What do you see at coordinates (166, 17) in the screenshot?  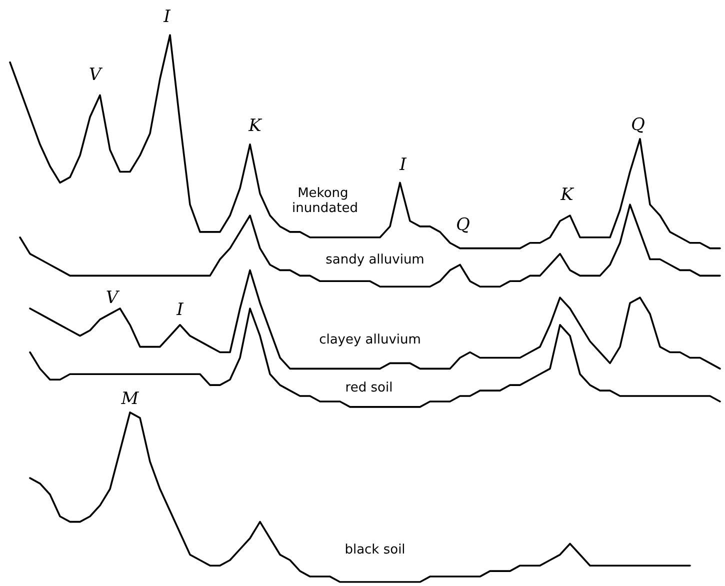 I see `text: I` at bounding box center [166, 17].